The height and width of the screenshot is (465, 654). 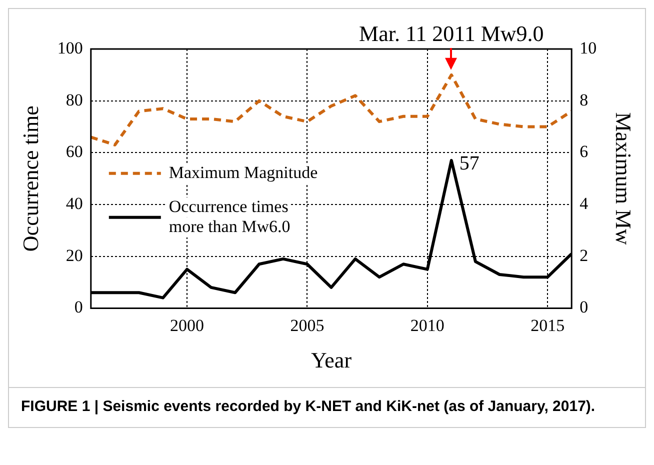 I want to click on y-tick-label: 80, so click(x=74, y=100).